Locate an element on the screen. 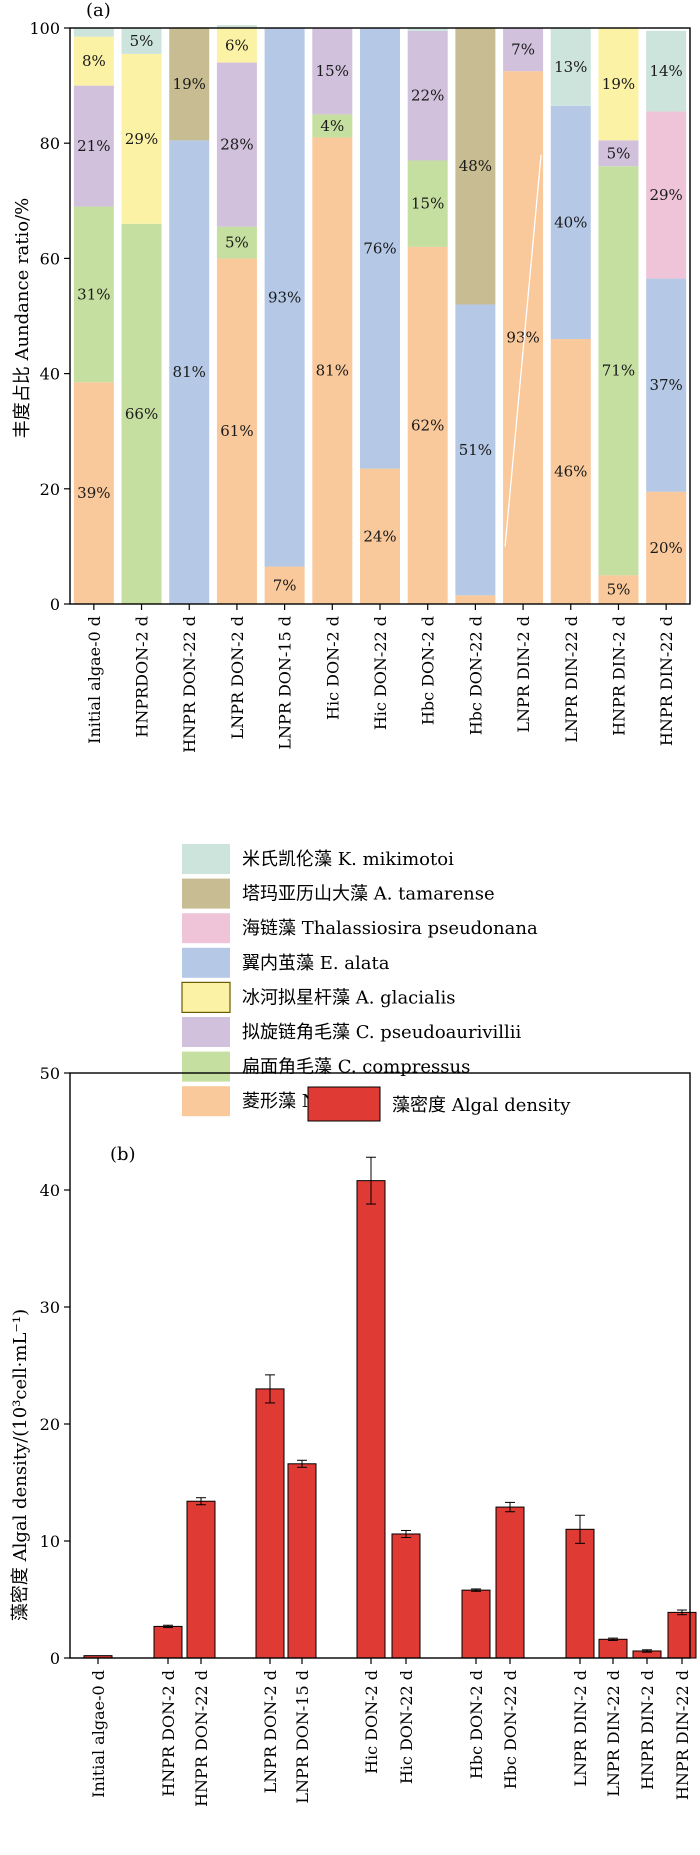  density-bar-lnpr-don-15-d is located at coordinates (302, 1561).